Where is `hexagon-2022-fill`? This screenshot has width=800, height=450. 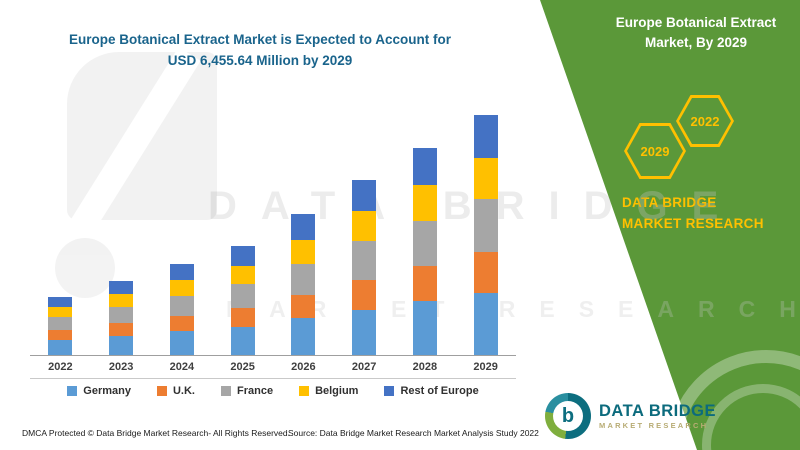 hexagon-2022-fill is located at coordinates (705, 121).